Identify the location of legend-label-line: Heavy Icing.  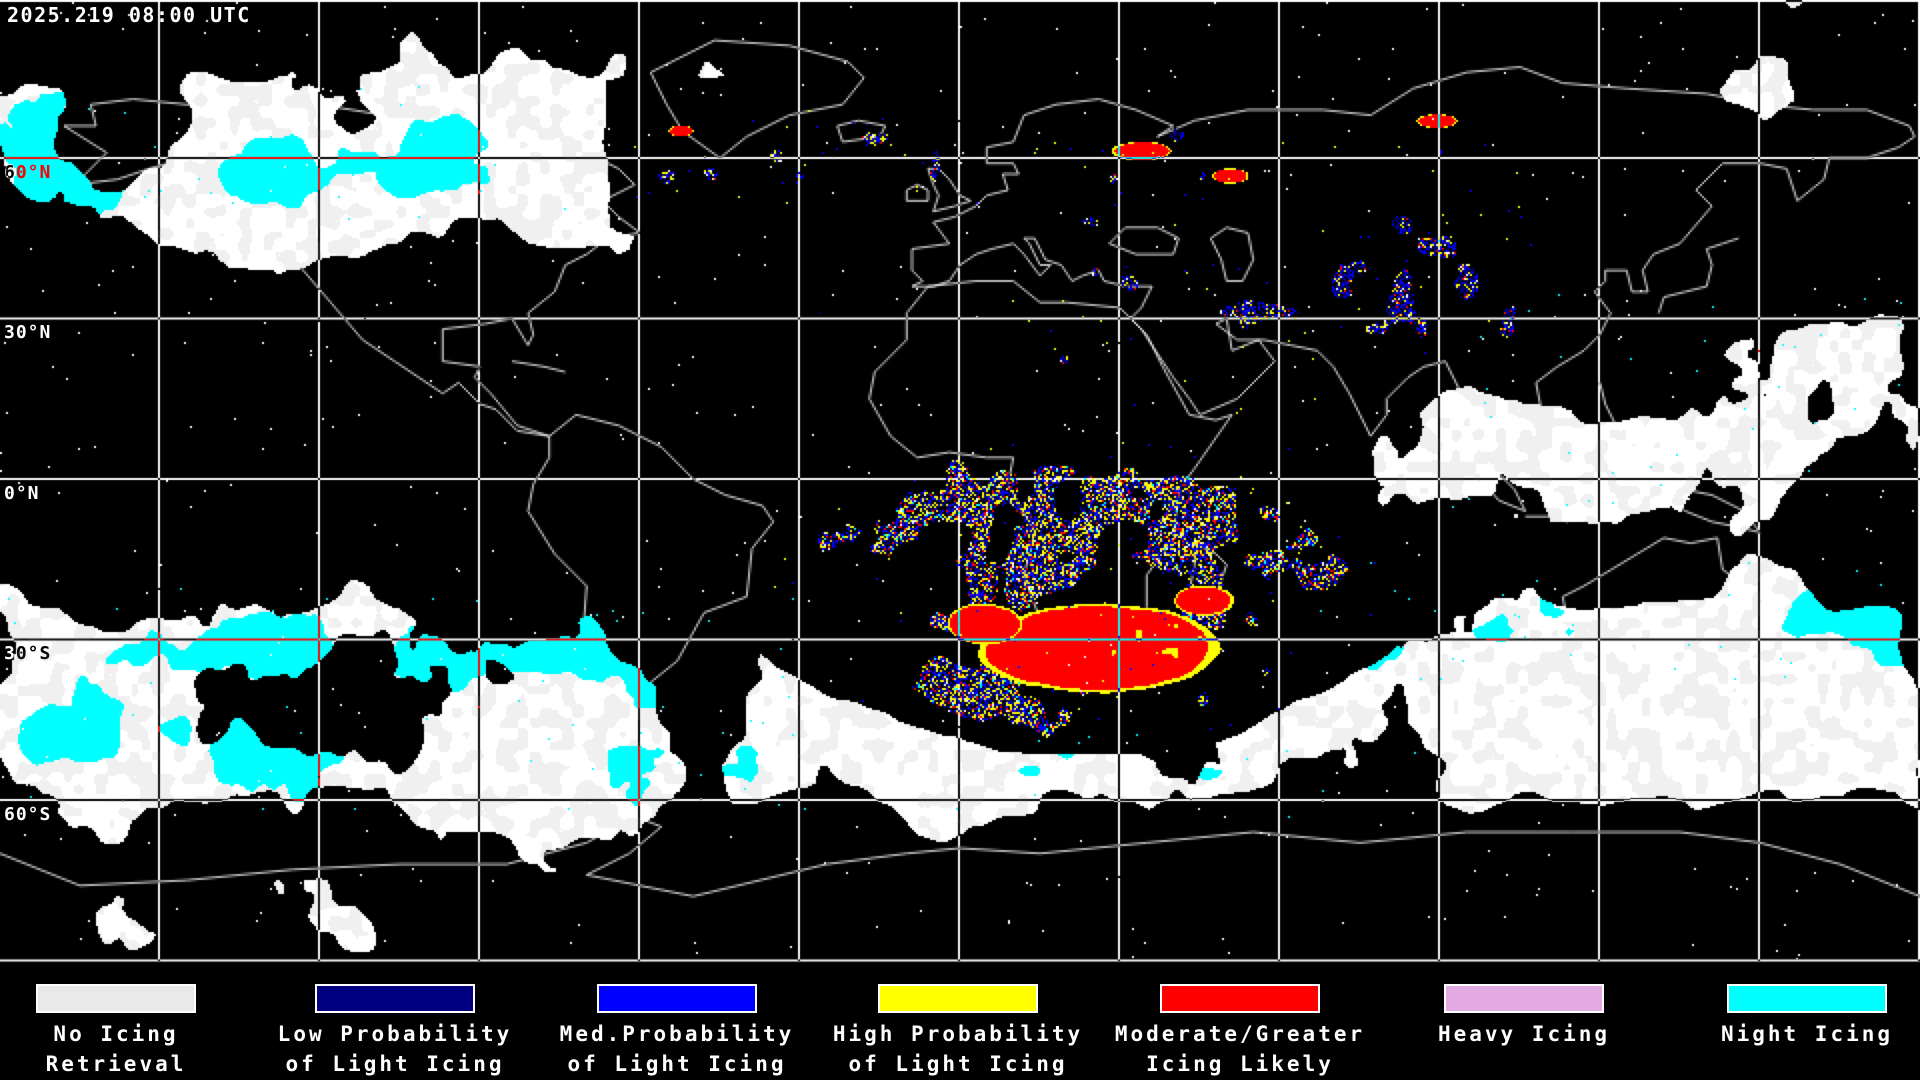
(1524, 1034).